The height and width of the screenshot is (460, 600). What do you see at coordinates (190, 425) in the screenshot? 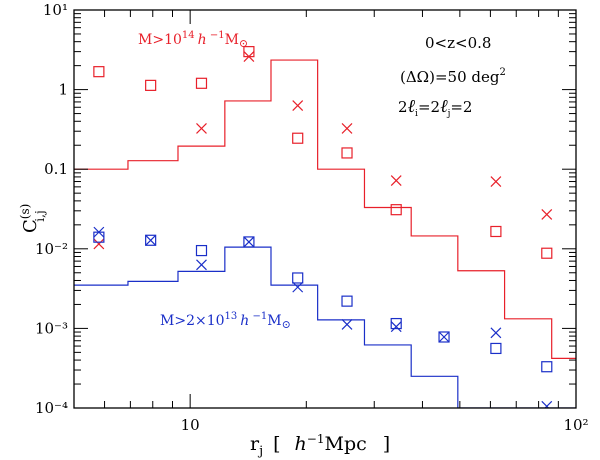
I see `x-tick-label: 10` at bounding box center [190, 425].